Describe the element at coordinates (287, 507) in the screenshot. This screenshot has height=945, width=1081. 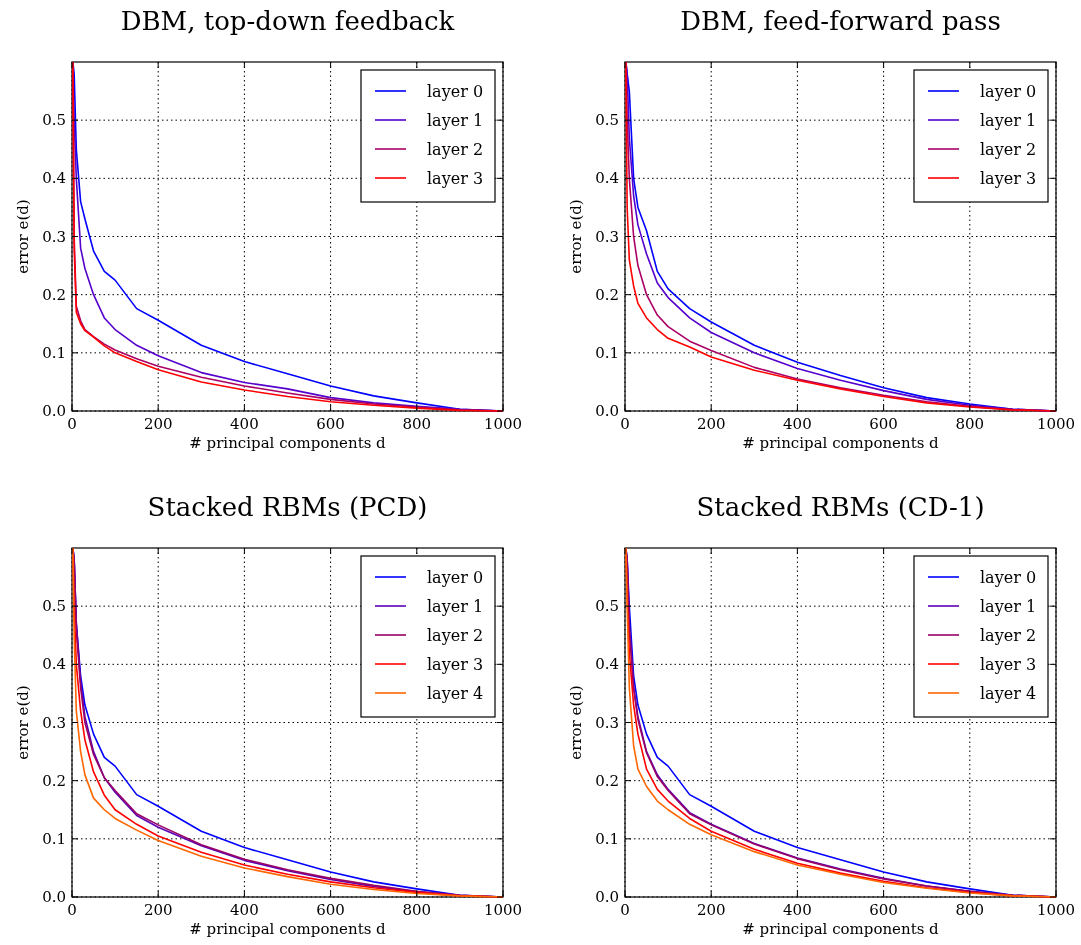
I see `chart-title: Stacked RBMs (PCD)` at that location.